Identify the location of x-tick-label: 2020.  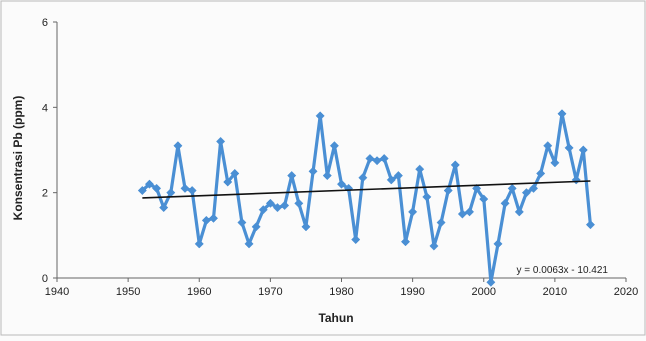
(626, 292).